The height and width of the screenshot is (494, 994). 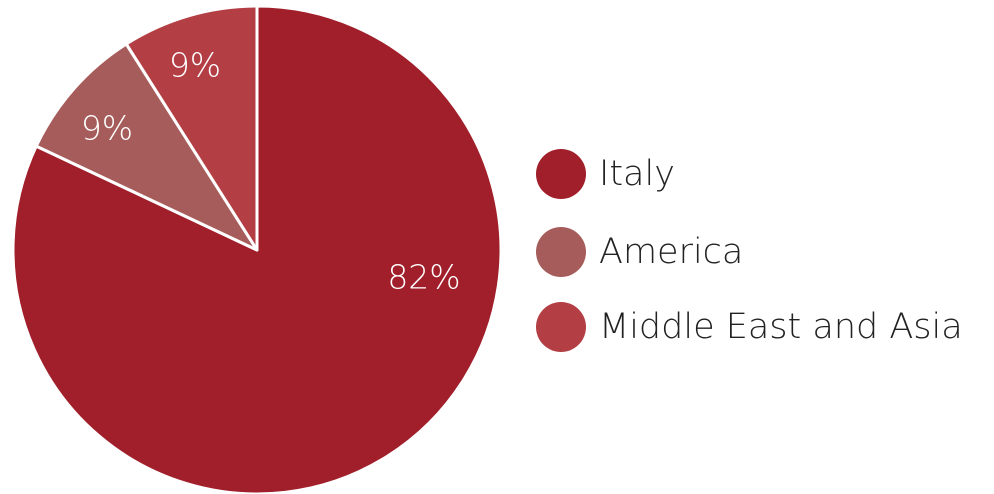 What do you see at coordinates (191, 128) in the screenshot?
I see `pie-slice-middle-east-and-asia` at bounding box center [191, 128].